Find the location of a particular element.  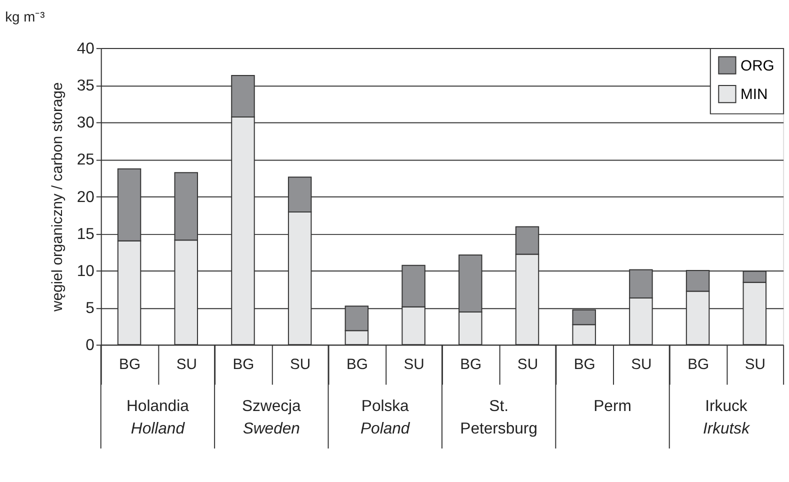

y-tick-label: 35 is located at coordinates (85, 86).